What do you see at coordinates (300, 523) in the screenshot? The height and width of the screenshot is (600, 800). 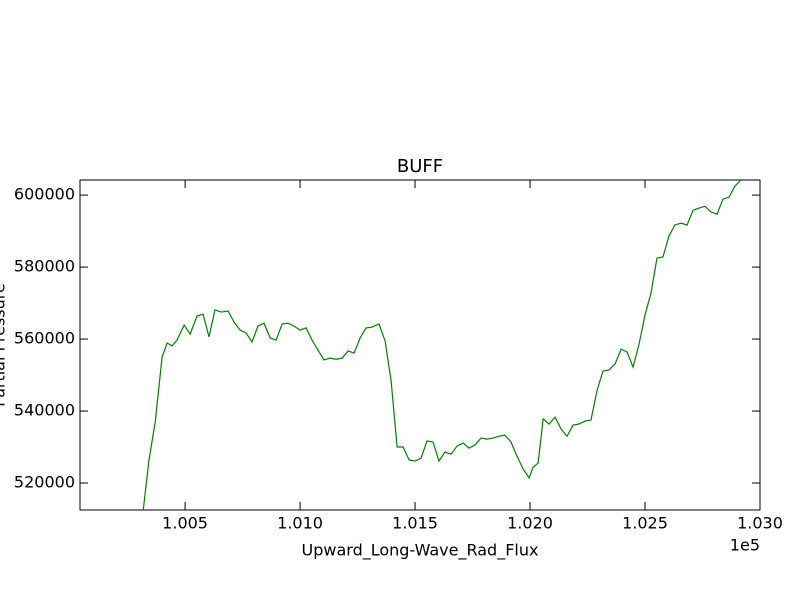 I see `x-tick-label: 1.010` at bounding box center [300, 523].